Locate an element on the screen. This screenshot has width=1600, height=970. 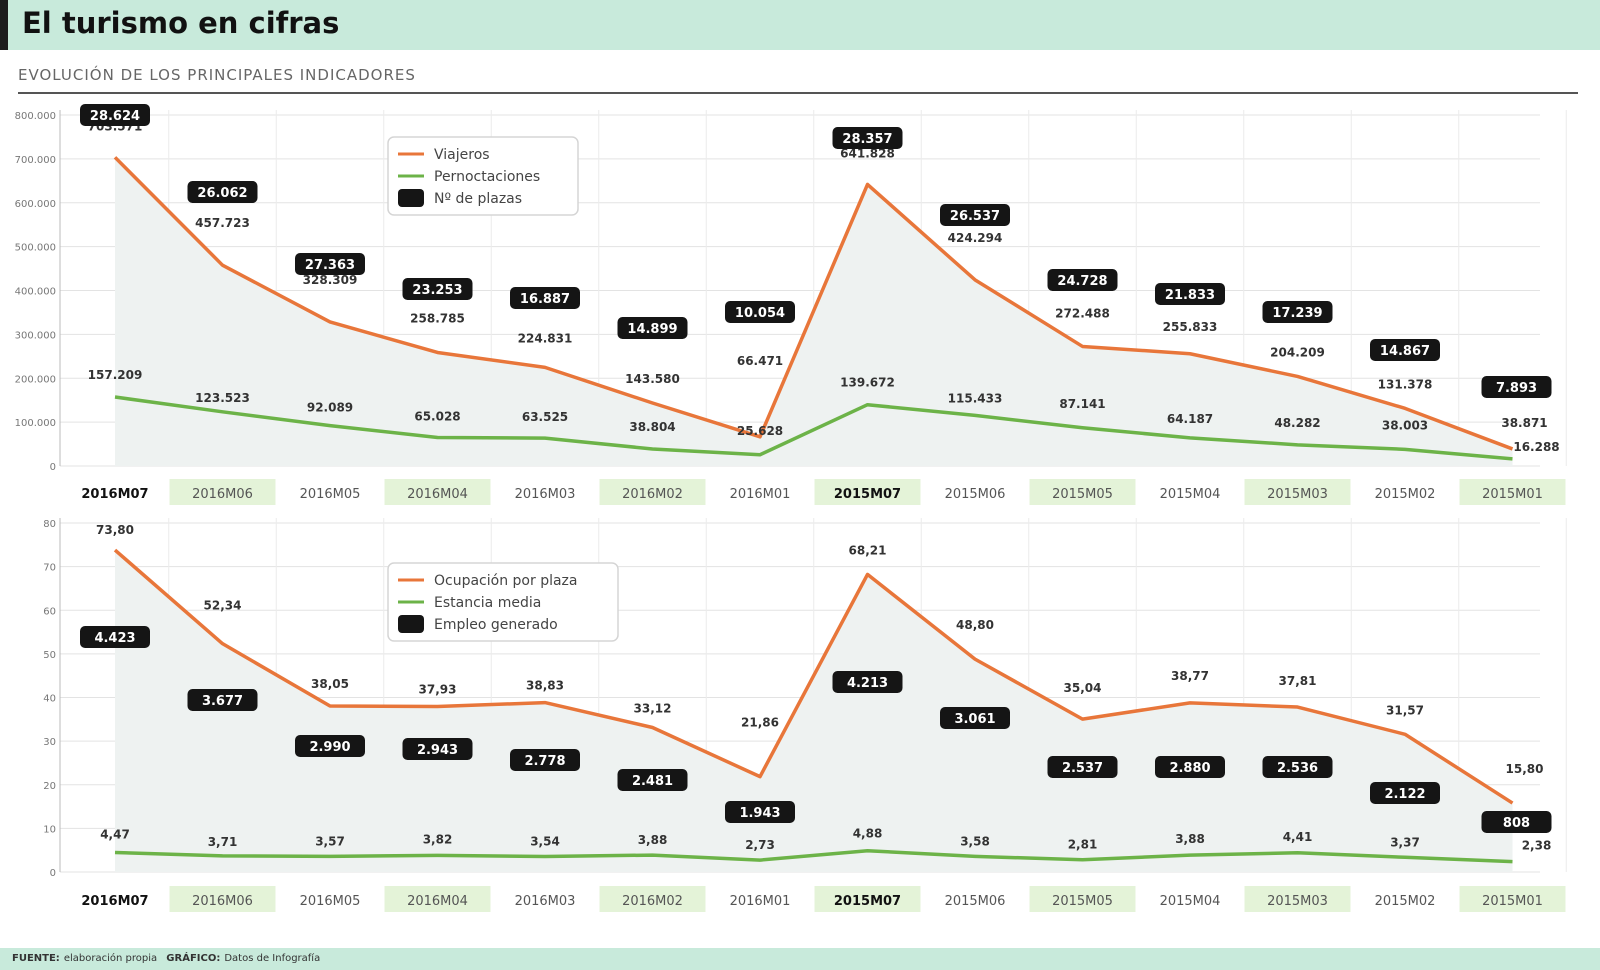
p1-series-line-Pernoctaciones is located at coordinates (813, 428).